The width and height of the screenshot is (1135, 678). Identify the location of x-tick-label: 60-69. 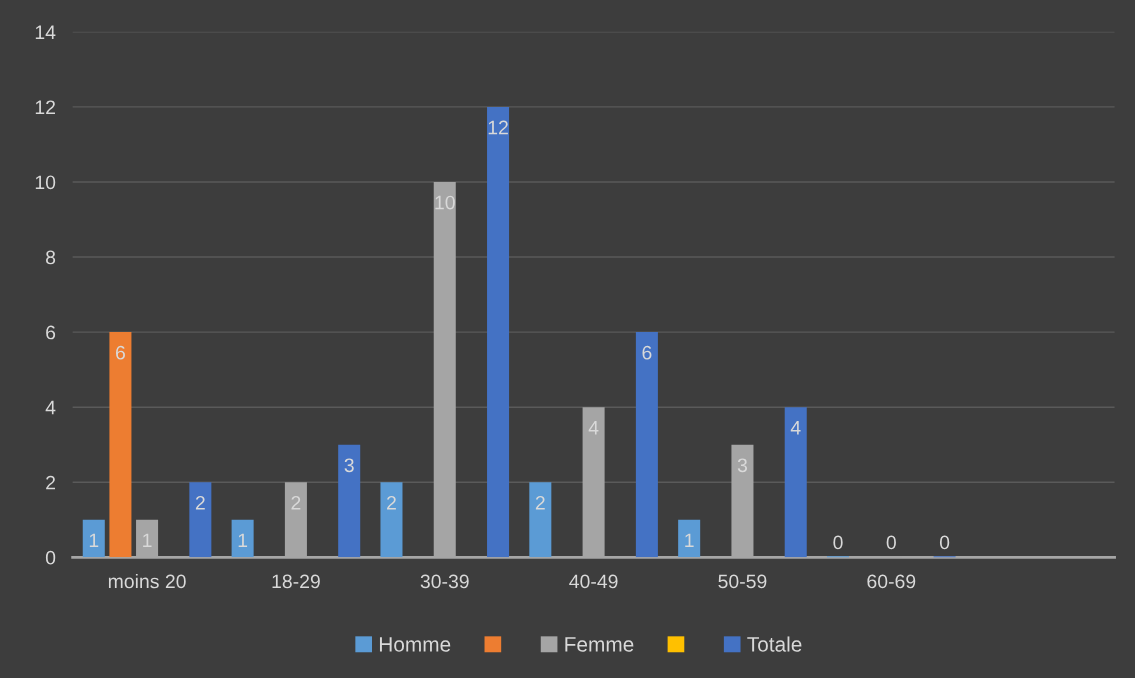
(891, 581).